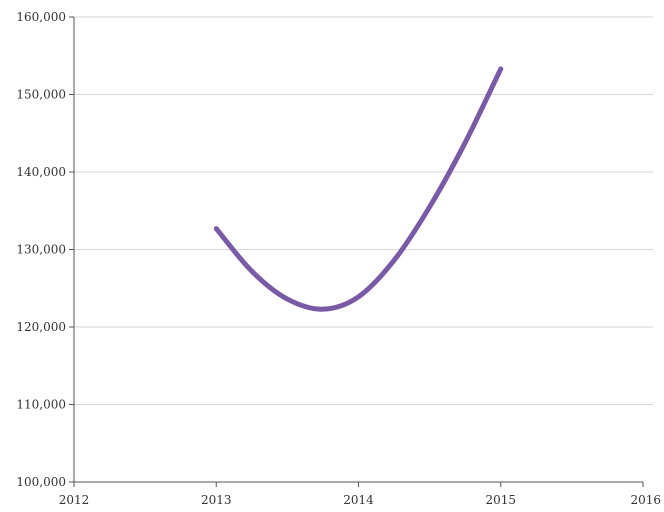 The height and width of the screenshot is (512, 664). I want to click on y-tick-label: 140,000, so click(41, 172).